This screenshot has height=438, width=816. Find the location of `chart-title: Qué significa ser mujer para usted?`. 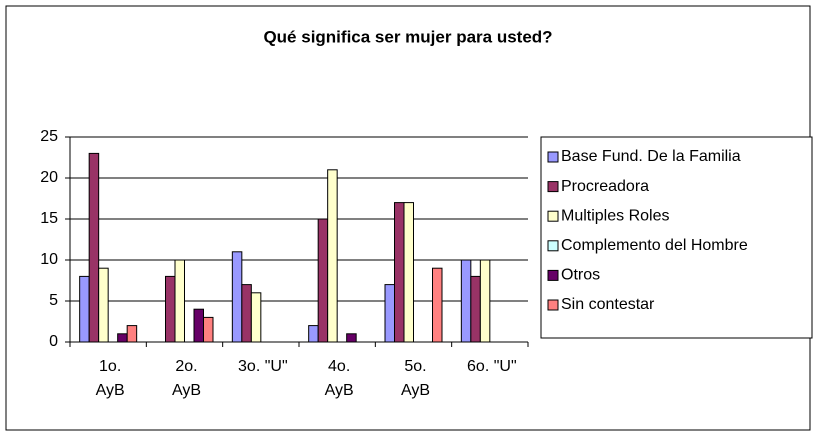

chart-title: Qué significa ser mujer para usted? is located at coordinates (407, 36).